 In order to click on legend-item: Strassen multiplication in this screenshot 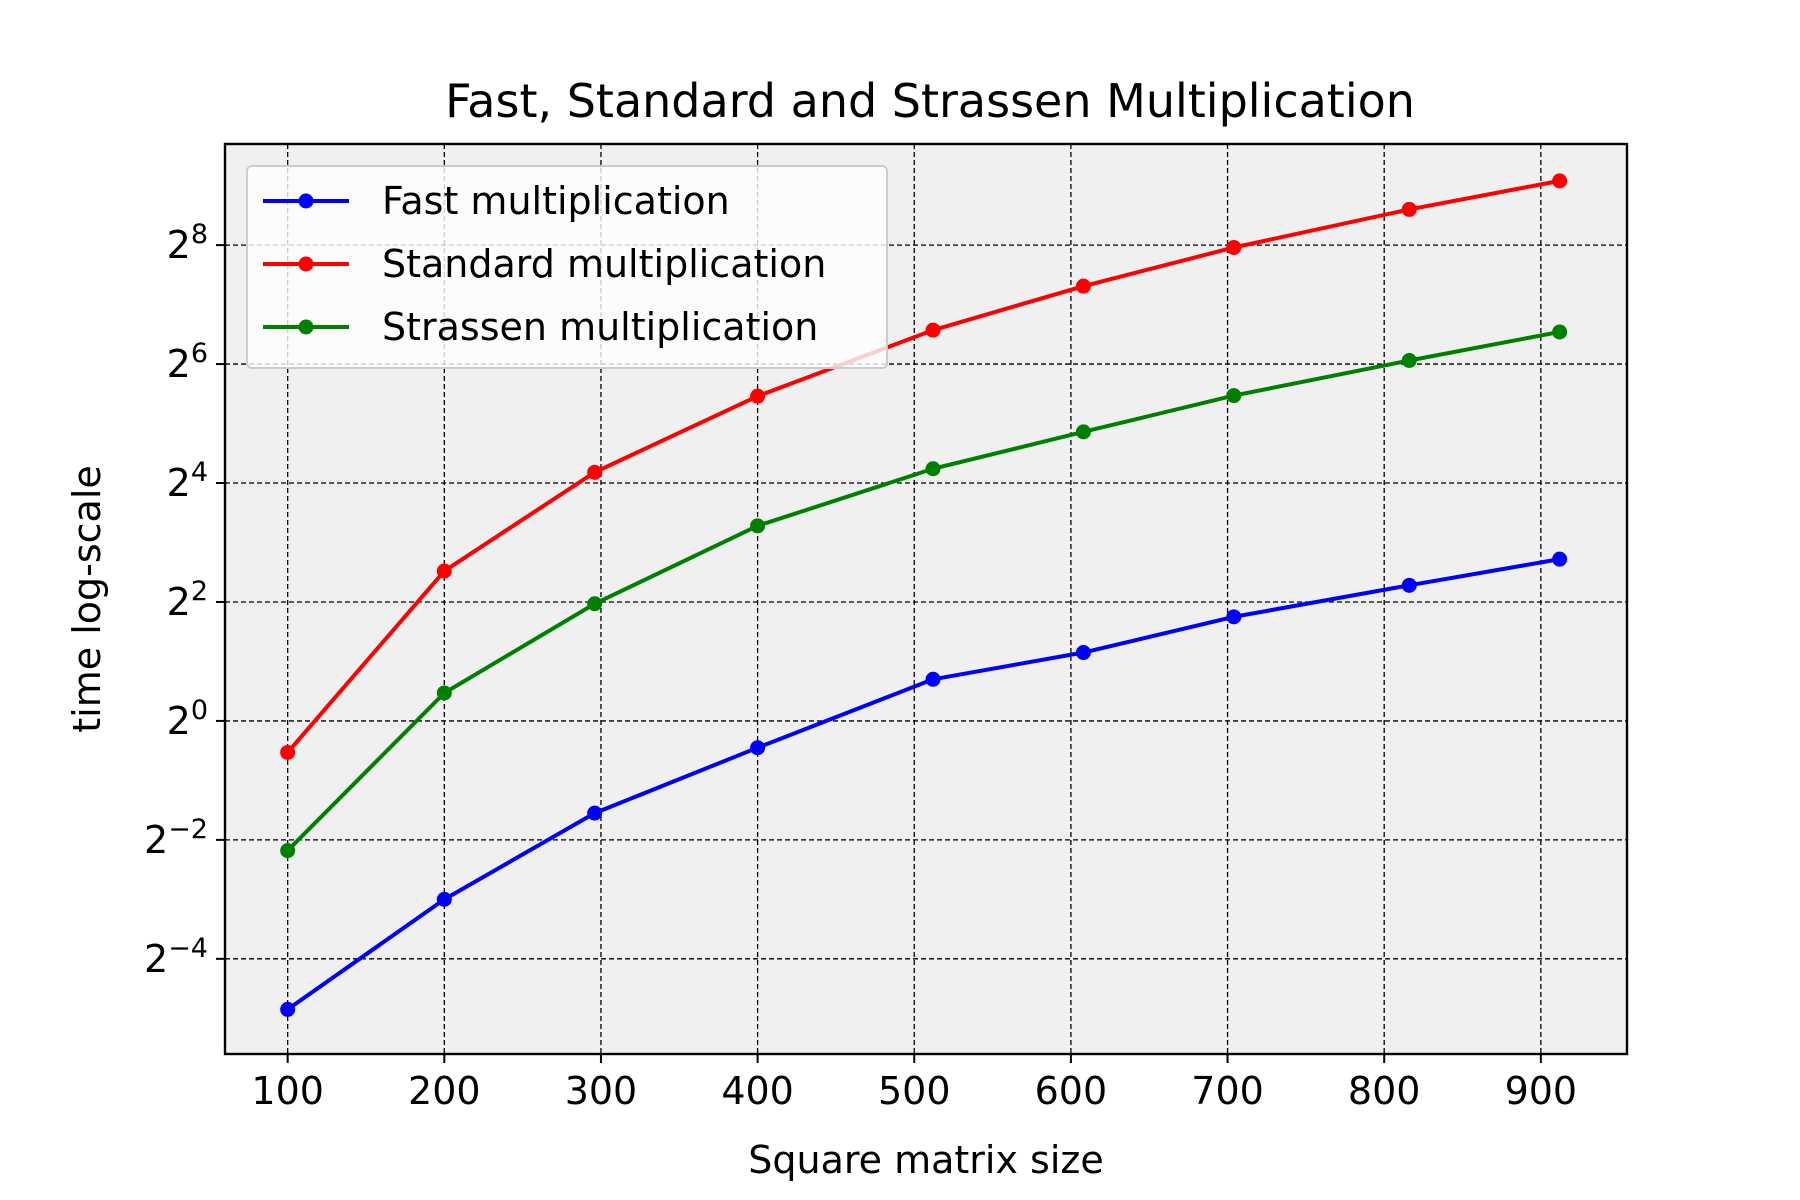, I will do `click(540, 327)`.